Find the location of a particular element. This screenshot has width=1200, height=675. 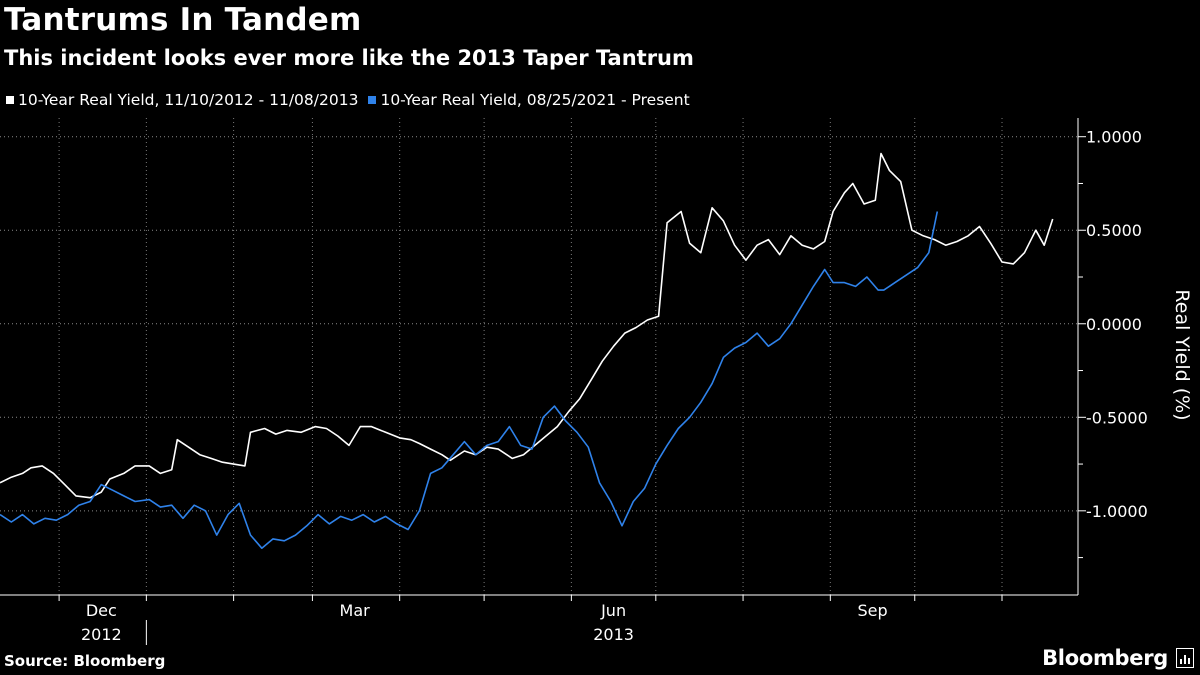

y-tick-label: 0.5000 is located at coordinates (1114, 230).